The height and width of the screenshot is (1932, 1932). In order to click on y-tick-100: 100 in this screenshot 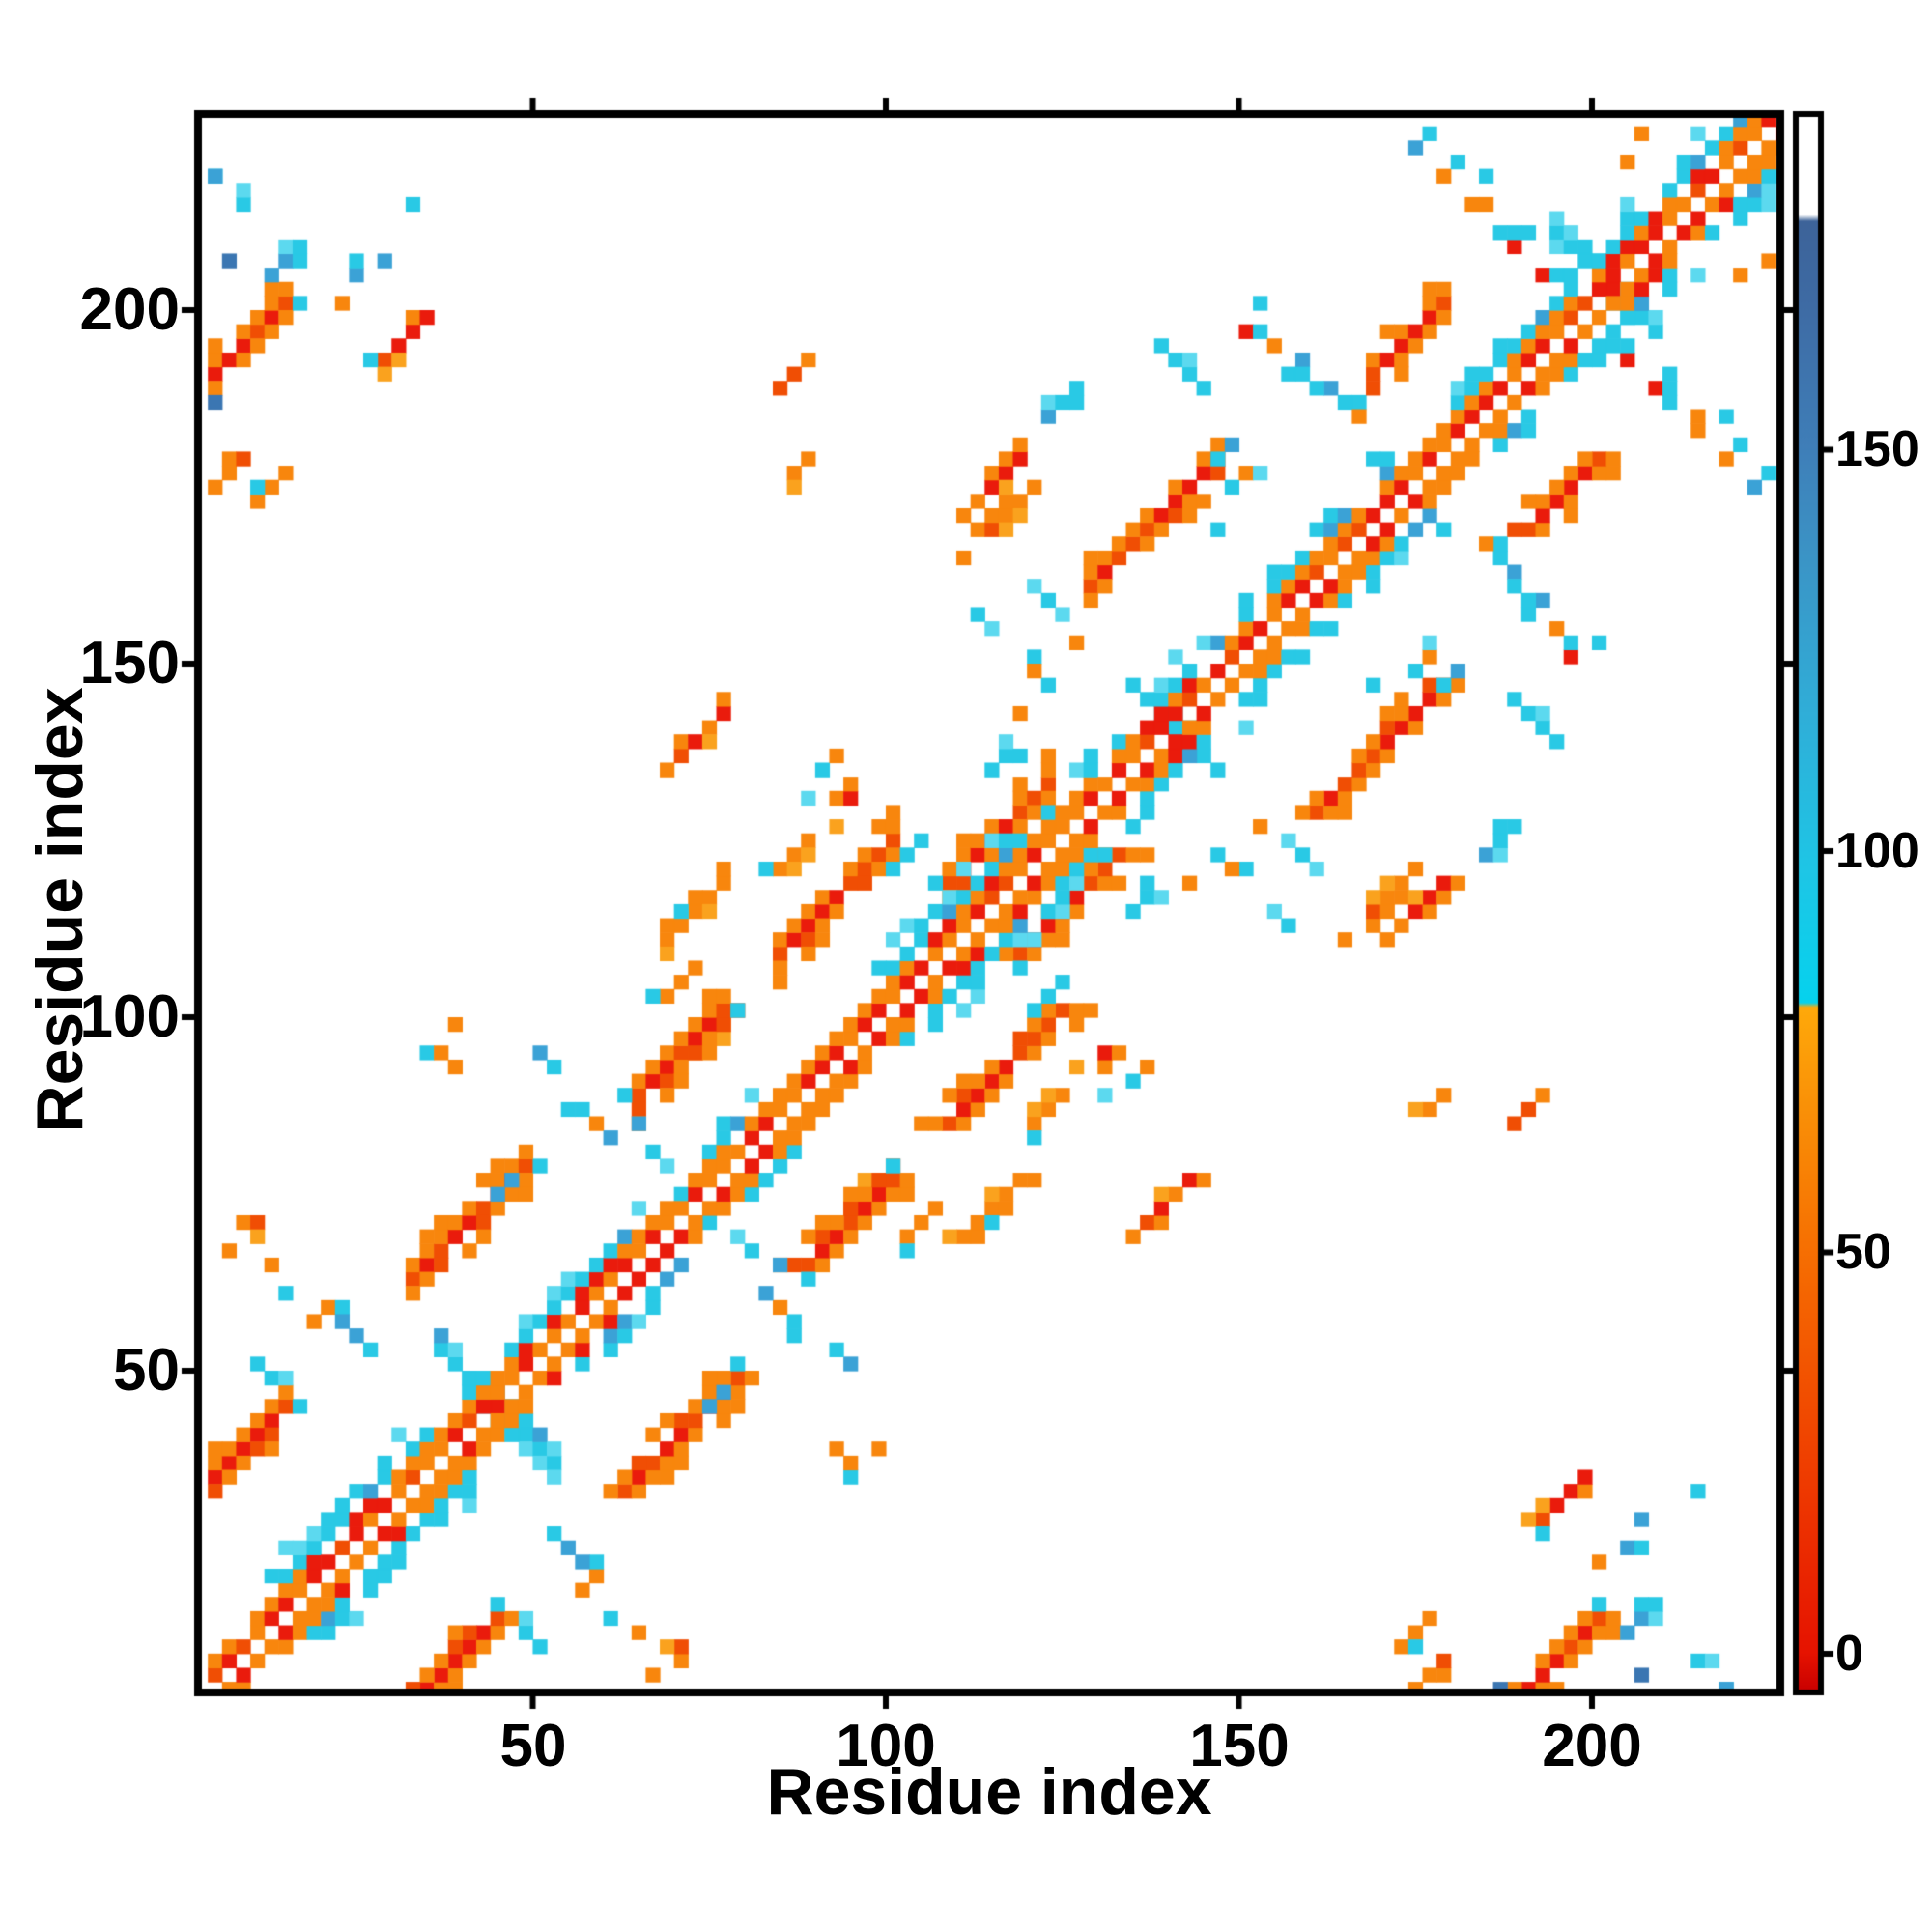, I will do `click(129, 1016)`.